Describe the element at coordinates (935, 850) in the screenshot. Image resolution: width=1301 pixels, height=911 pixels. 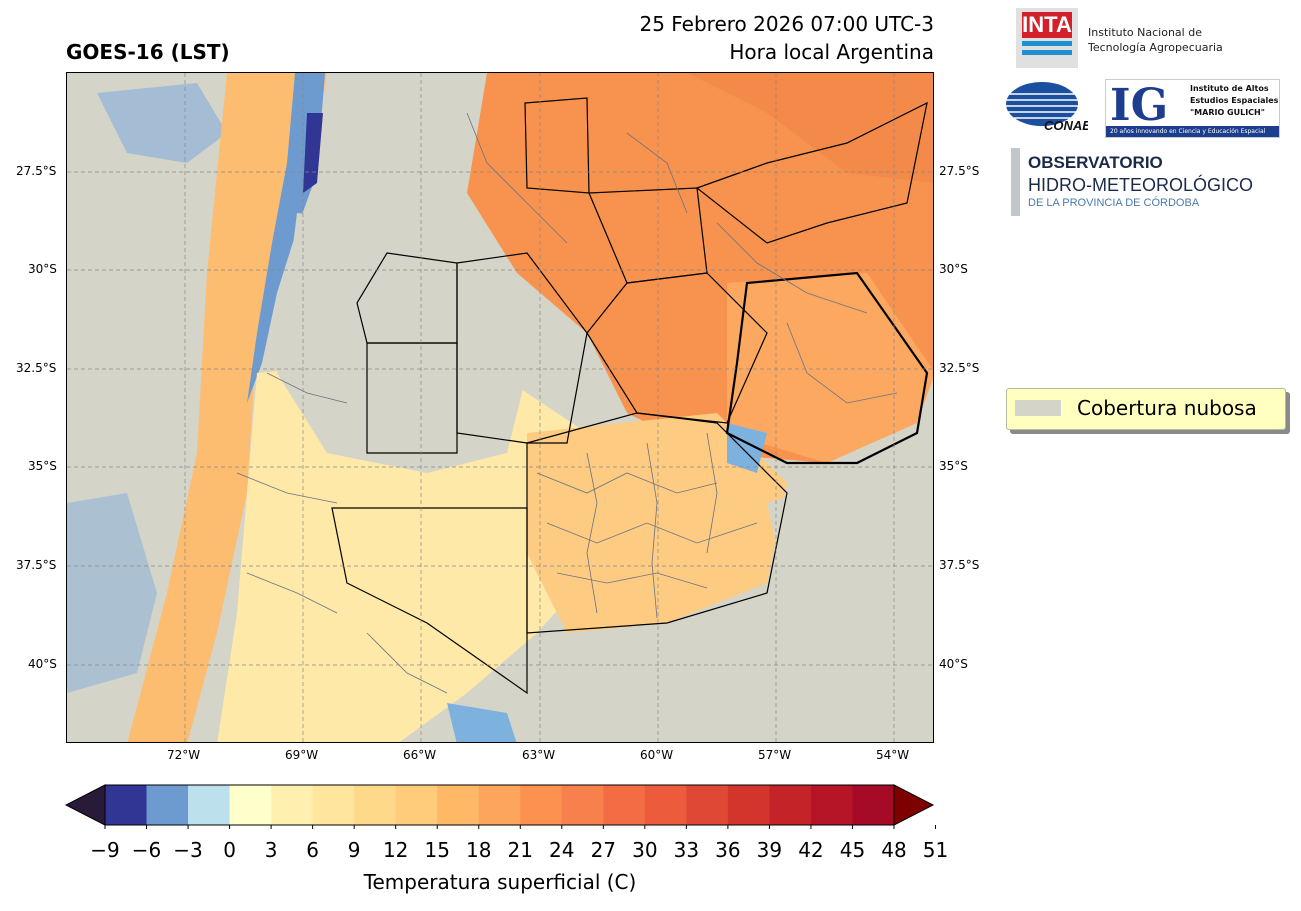
I see `colorbar-tick-label: 51` at that location.